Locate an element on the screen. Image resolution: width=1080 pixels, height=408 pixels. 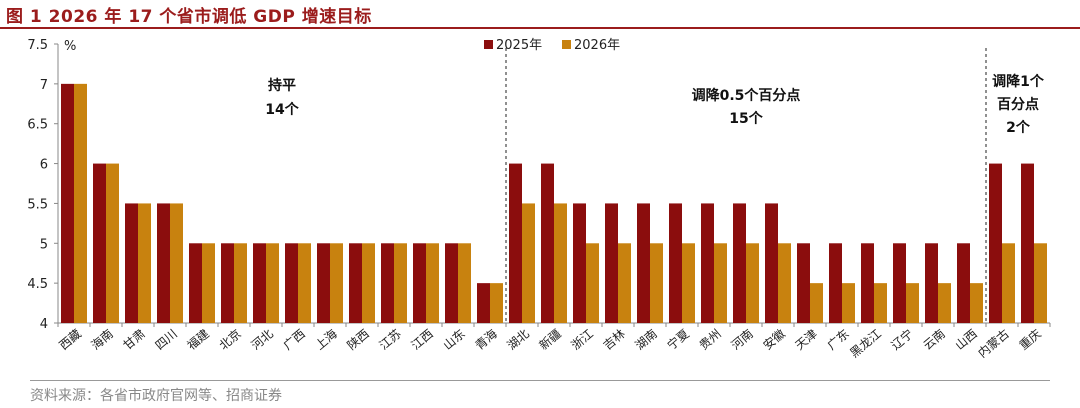
x-category-label: 浙江 is located at coordinates (582, 340).